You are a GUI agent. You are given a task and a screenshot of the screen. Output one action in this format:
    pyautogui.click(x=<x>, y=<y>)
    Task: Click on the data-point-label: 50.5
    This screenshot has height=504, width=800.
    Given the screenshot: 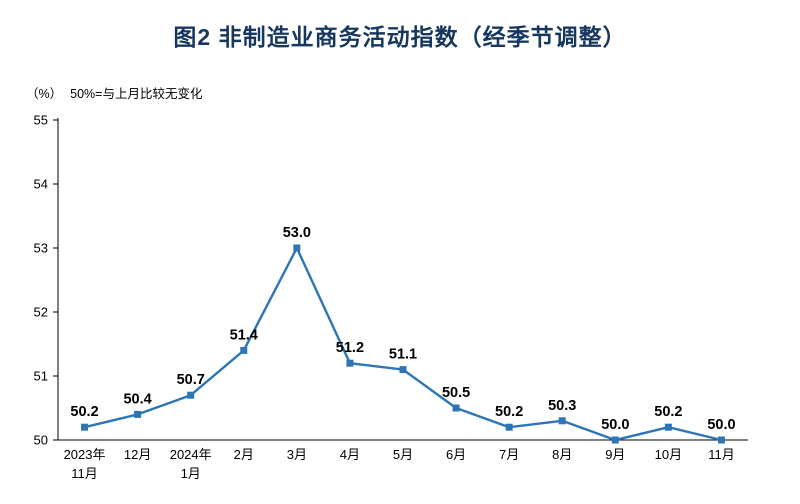 What is the action you would take?
    pyautogui.click(x=456, y=393)
    